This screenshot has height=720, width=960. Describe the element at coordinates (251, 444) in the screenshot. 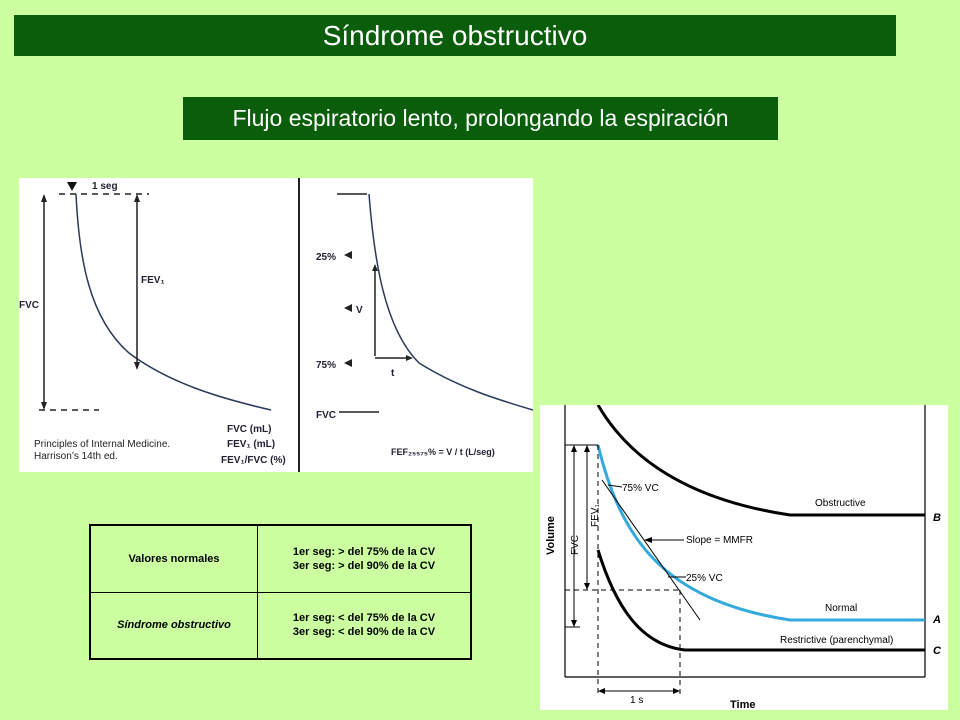

I see `legend-line-2: FEV₁ (mL)` at that location.